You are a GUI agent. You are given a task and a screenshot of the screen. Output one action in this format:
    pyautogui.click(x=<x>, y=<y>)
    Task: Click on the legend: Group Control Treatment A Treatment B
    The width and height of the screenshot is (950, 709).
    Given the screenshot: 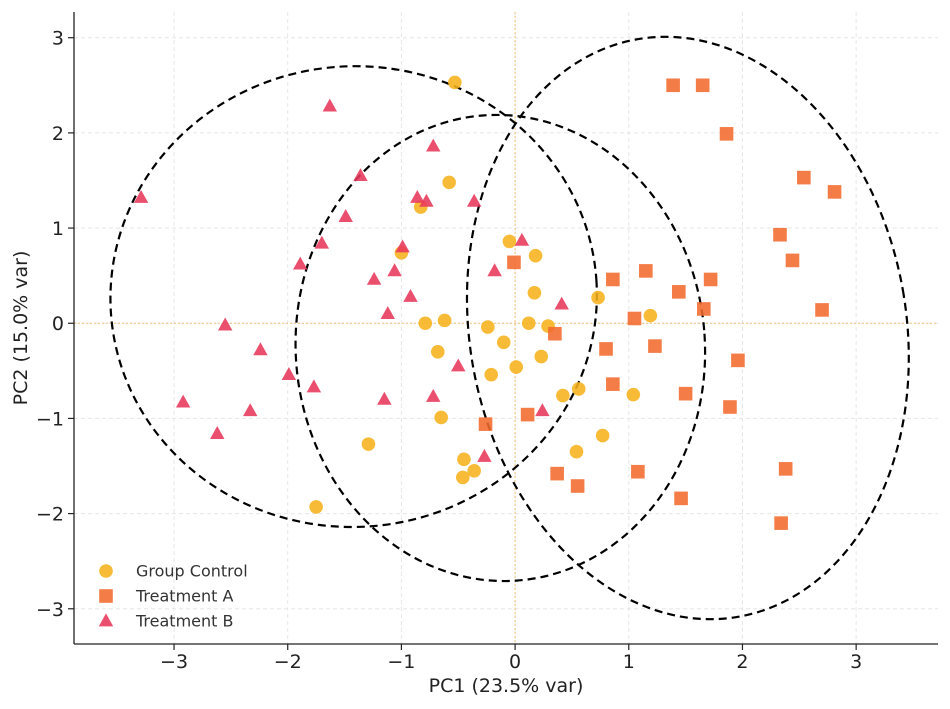 What is the action you would take?
    pyautogui.click(x=173, y=596)
    